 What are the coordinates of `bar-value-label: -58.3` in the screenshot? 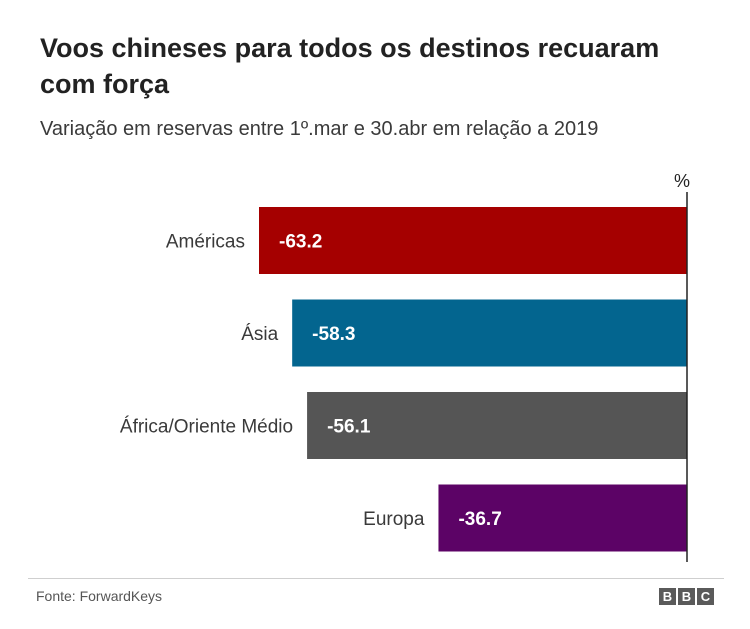 It's located at (333, 334).